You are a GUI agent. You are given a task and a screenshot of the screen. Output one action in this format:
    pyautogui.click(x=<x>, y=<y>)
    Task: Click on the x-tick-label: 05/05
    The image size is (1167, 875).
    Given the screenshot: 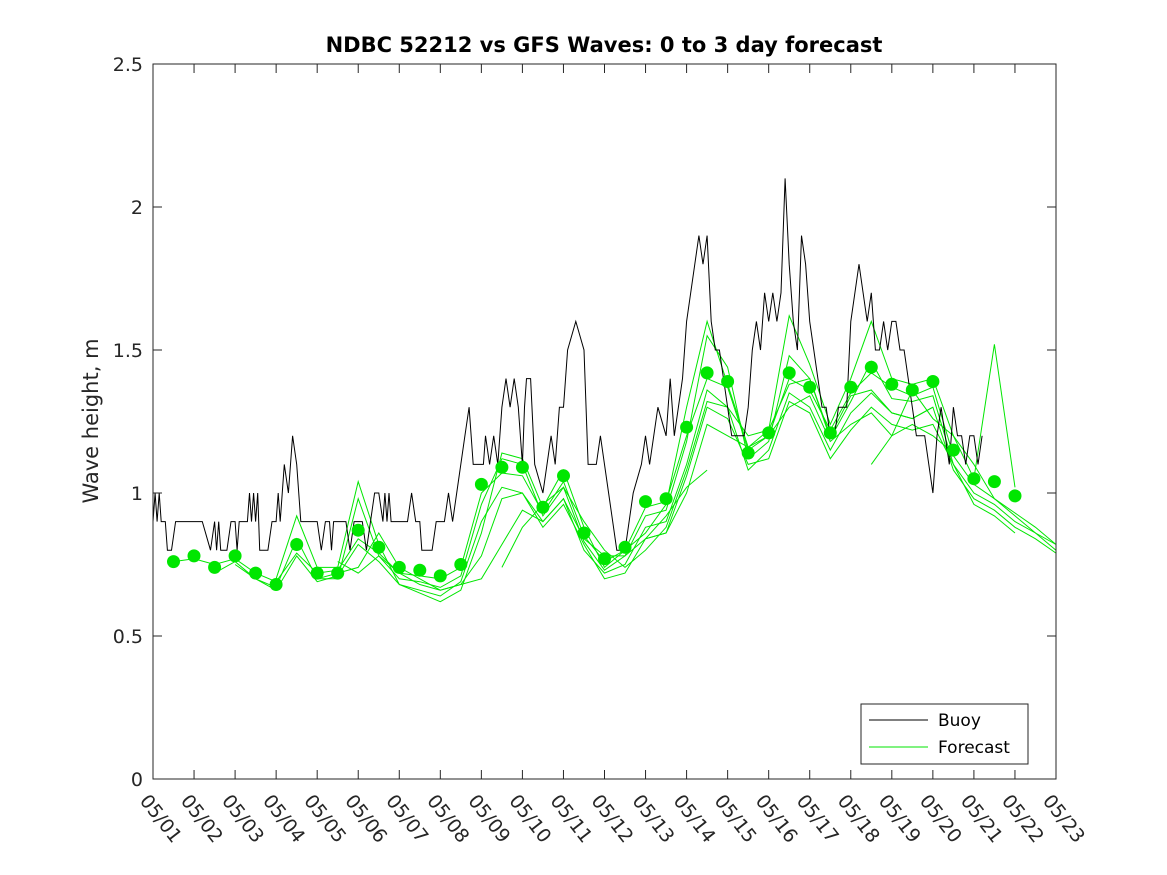 What is the action you would take?
    pyautogui.click(x=324, y=819)
    